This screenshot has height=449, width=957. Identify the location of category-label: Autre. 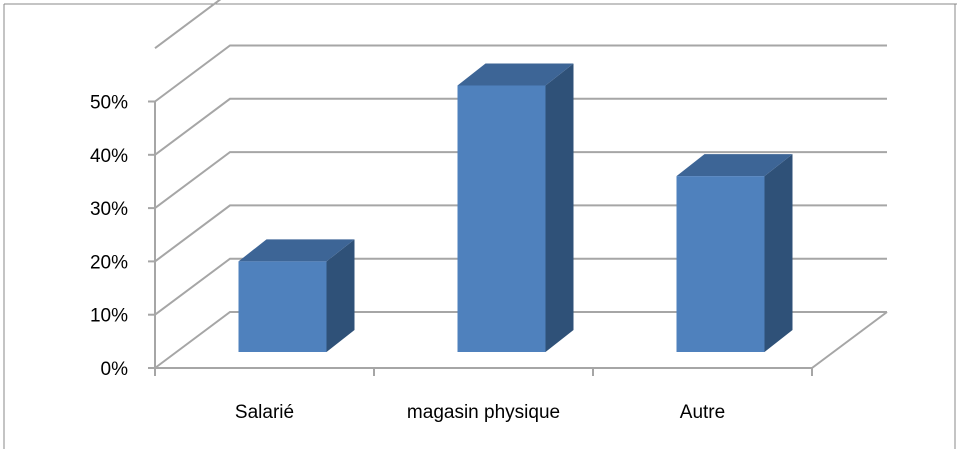
(702, 412).